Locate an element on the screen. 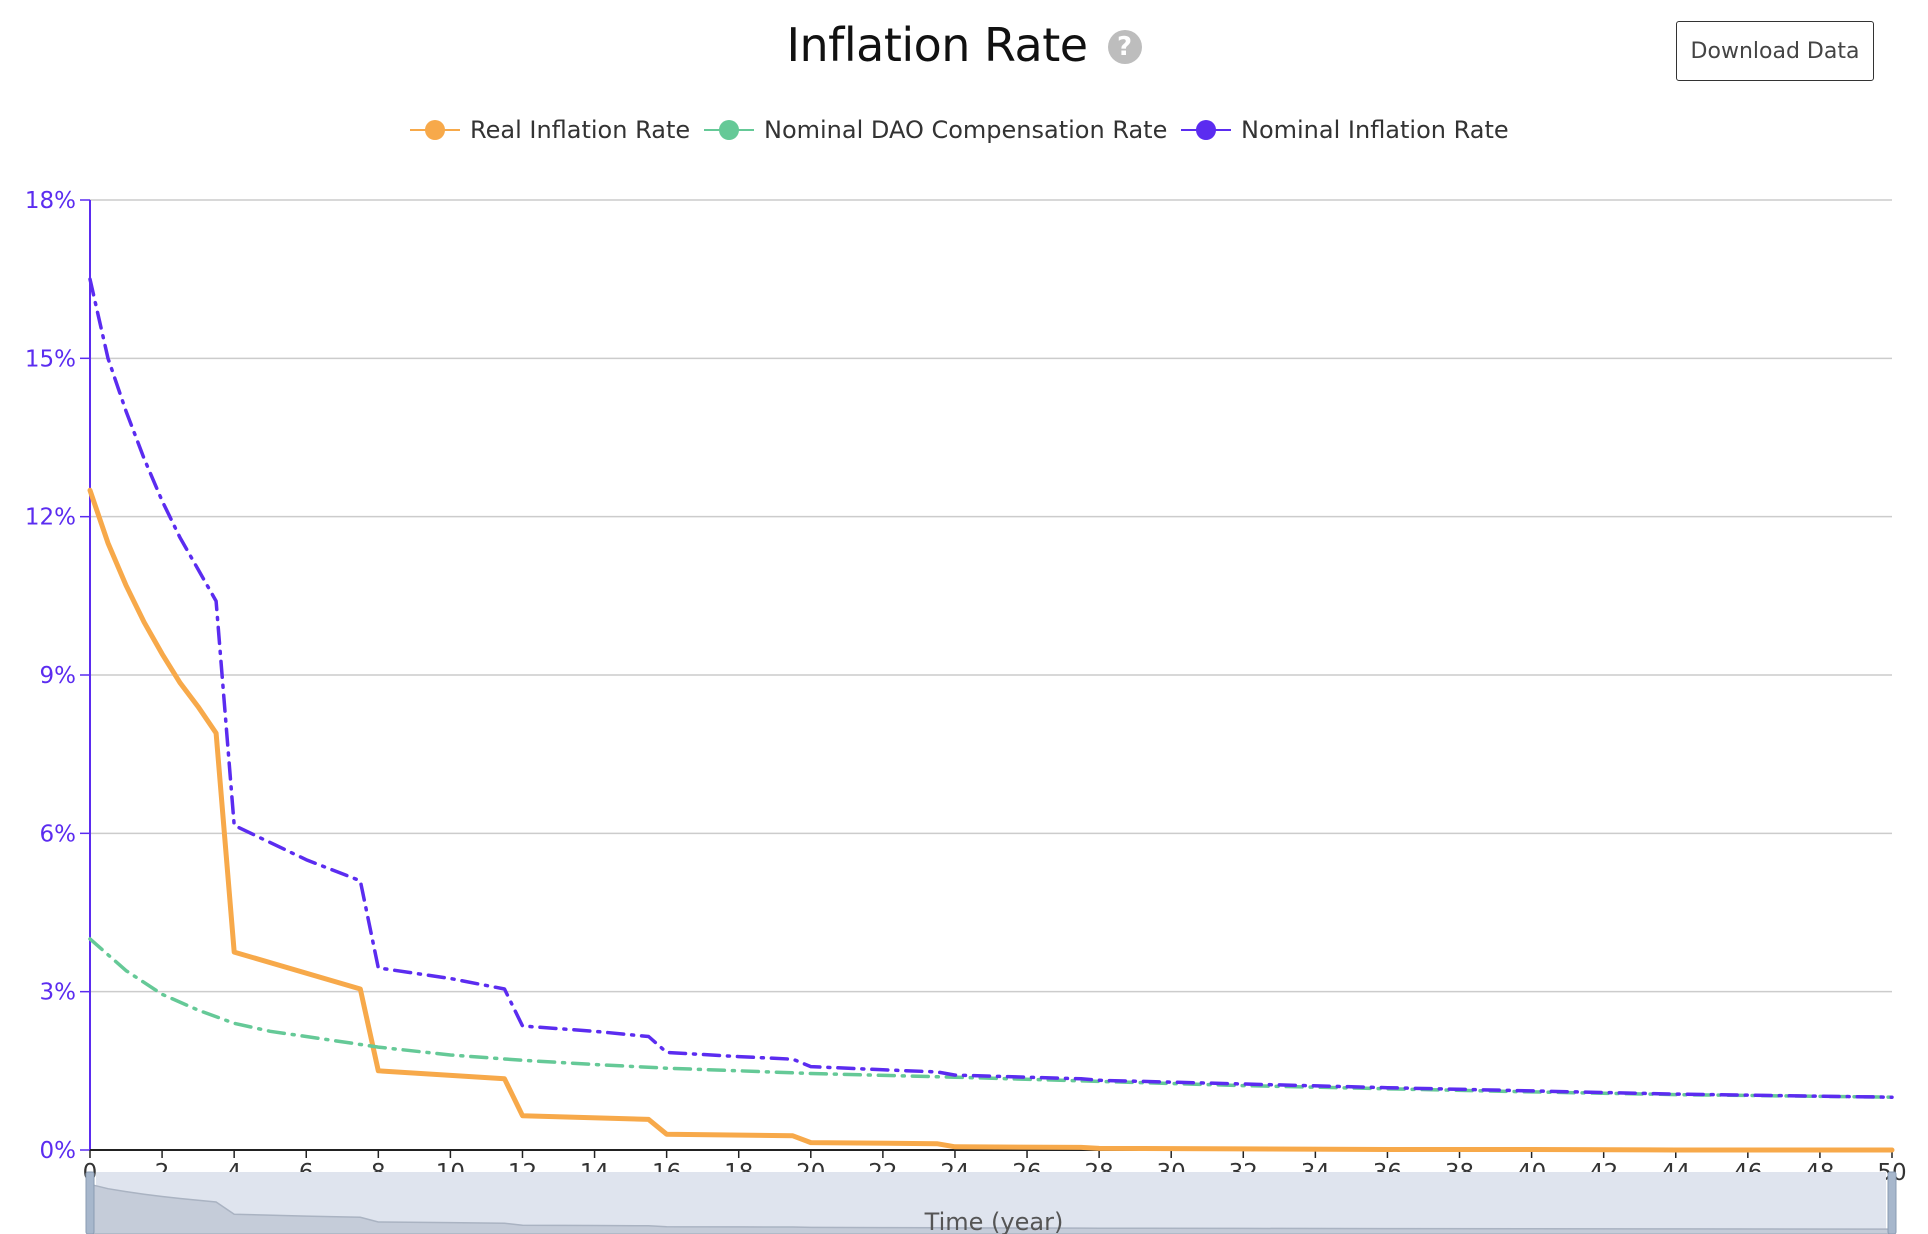 The width and height of the screenshot is (1928, 1234). y-tick-label: 3% is located at coordinates (58, 993).